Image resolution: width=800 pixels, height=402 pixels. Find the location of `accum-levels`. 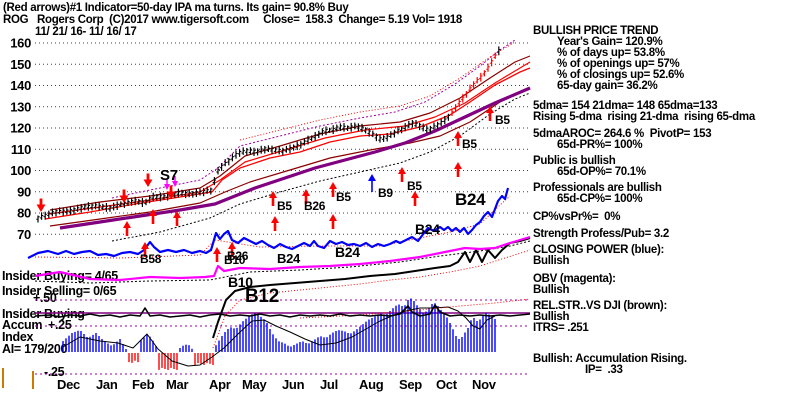

accum-levels is located at coordinates (282, 337).